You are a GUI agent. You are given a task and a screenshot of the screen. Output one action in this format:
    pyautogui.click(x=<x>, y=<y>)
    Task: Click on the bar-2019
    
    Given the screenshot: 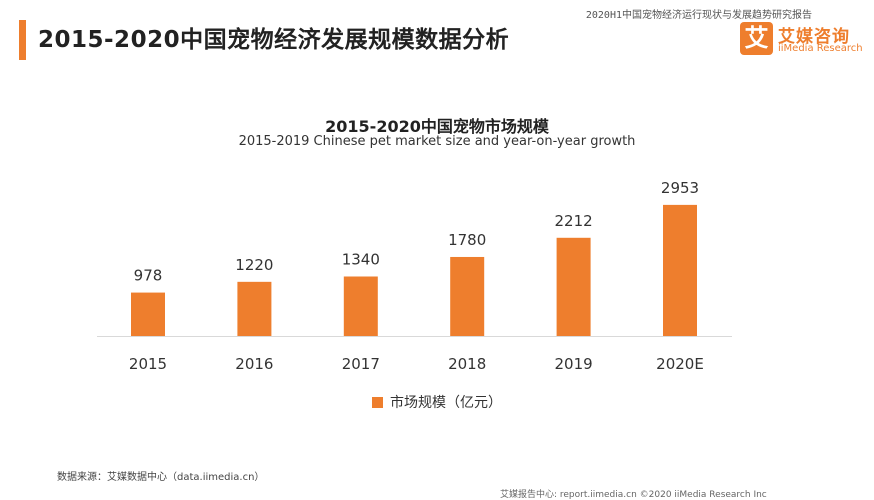 What is the action you would take?
    pyautogui.click(x=573, y=286)
    